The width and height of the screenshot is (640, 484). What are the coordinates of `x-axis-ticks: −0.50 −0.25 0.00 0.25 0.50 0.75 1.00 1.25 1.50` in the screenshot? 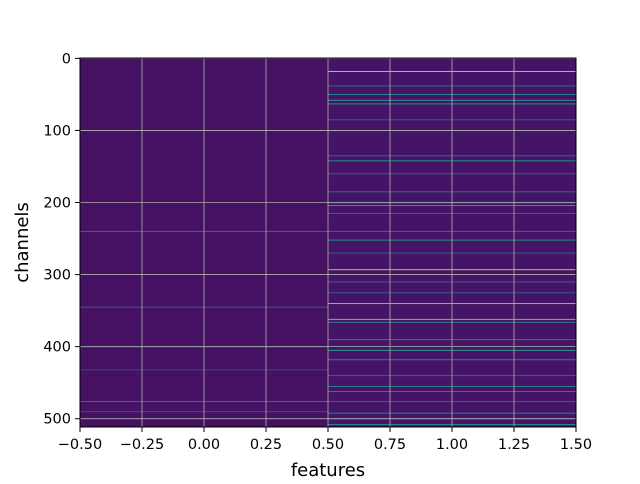 It's located at (325, 440).